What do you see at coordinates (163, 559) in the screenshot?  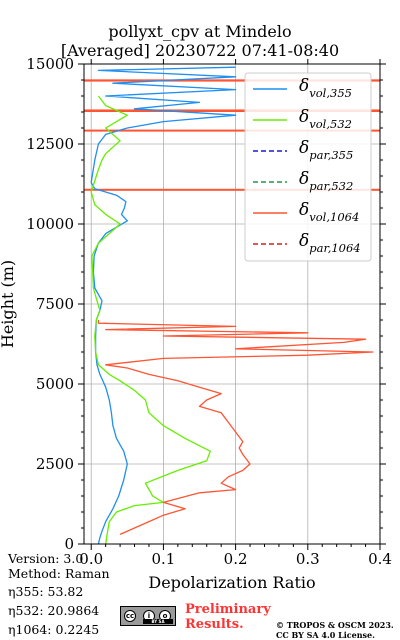 I see `x-tick-label: 0.1` at bounding box center [163, 559].